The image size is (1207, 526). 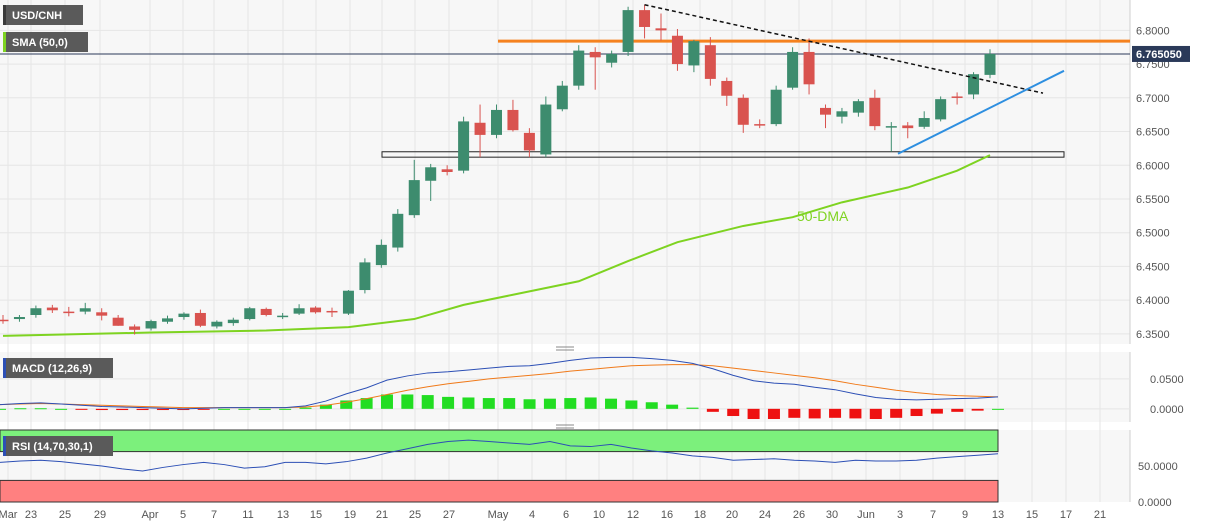 I want to click on rsi-label-box: RSI (14,70,30,1), so click(x=58, y=446).